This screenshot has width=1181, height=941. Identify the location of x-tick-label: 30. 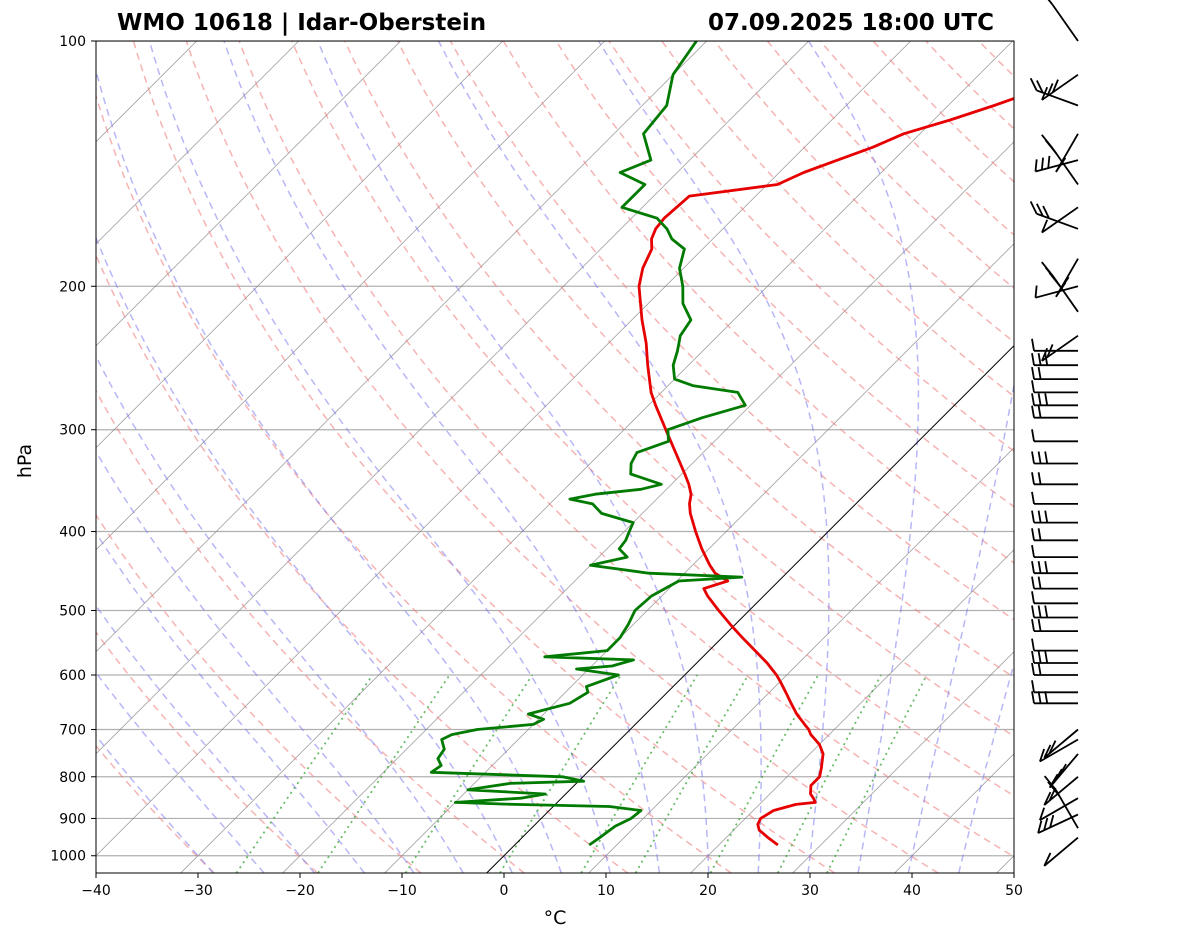
(810, 891).